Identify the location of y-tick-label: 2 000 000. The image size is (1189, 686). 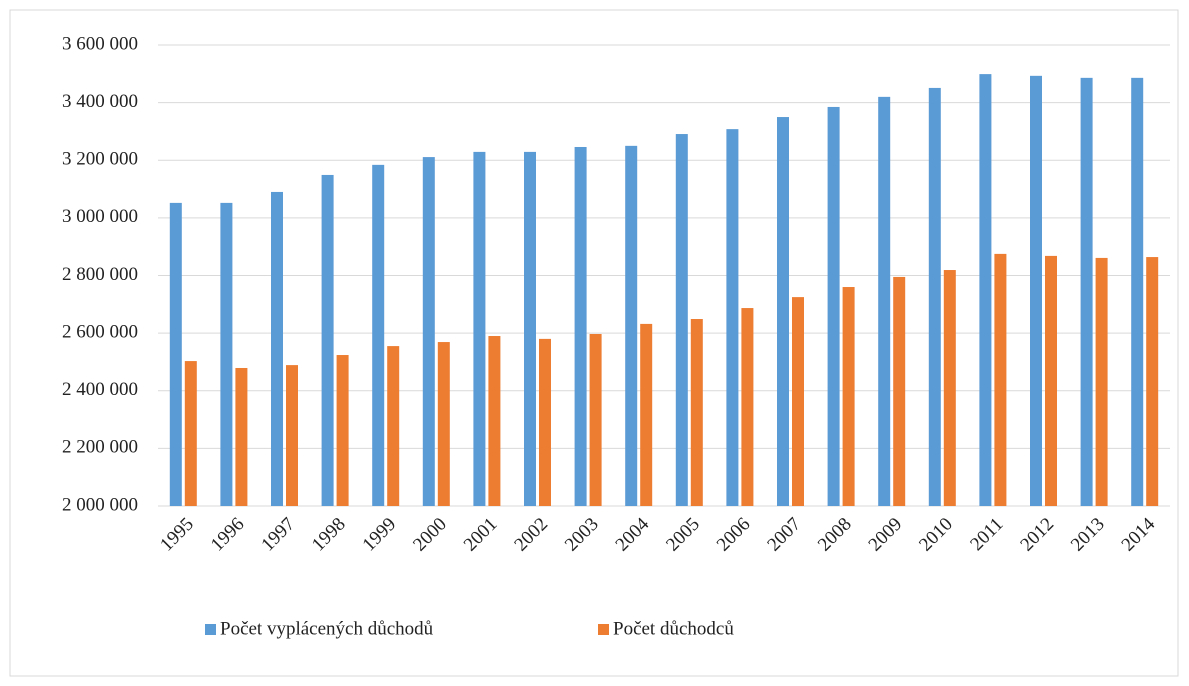
(100, 504).